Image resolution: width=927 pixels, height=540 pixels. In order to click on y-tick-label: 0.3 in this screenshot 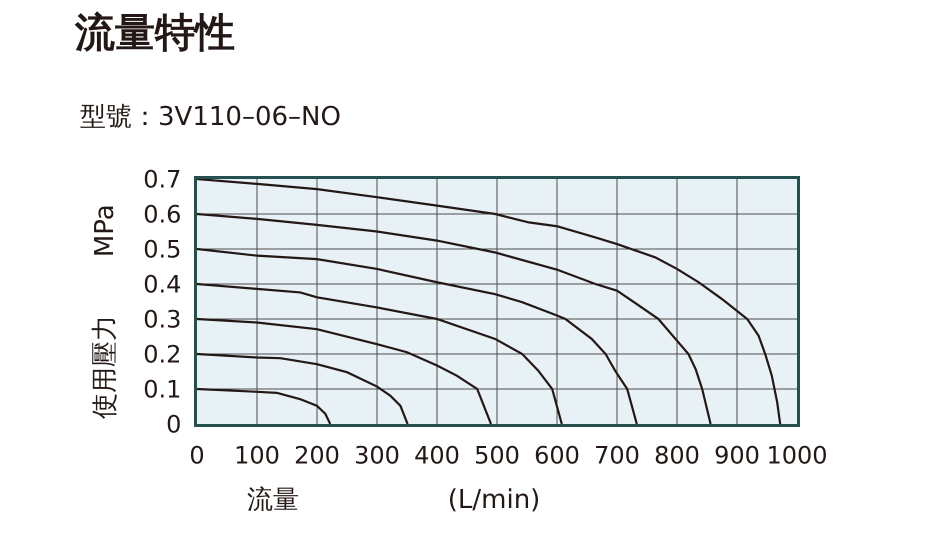, I will do `click(162, 319)`.